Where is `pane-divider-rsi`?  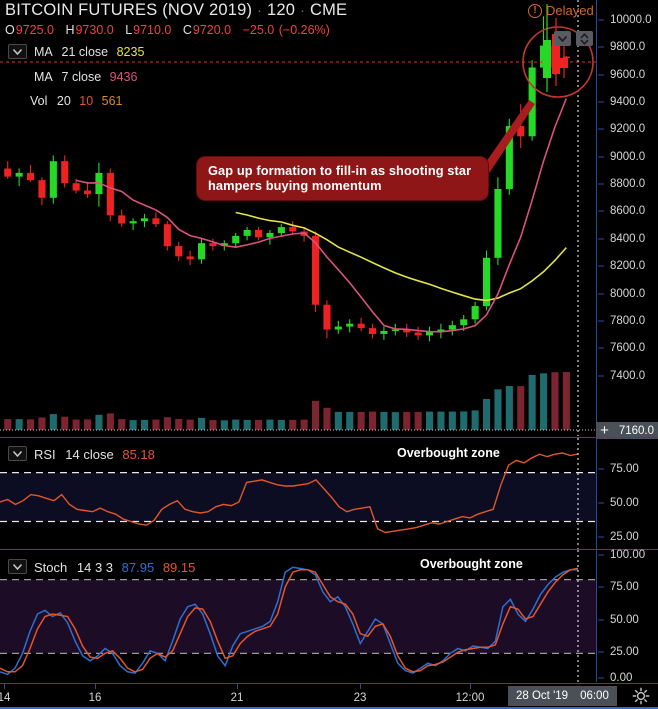
pane-divider-rsi is located at coordinates (329, 437).